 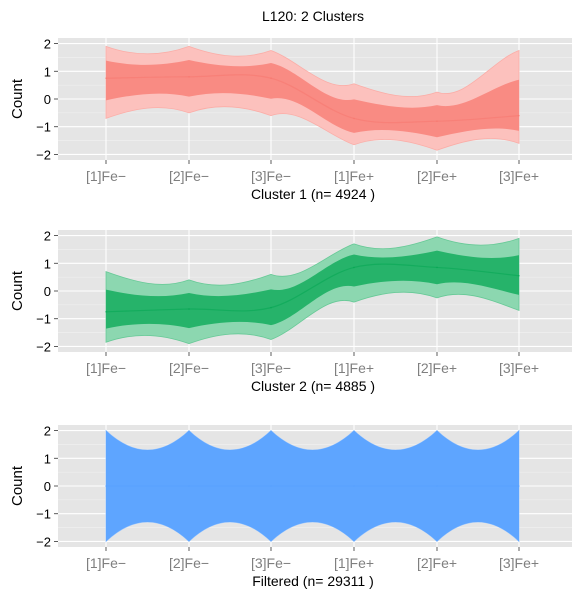 What do you see at coordinates (313, 16) in the screenshot?
I see `figure-title: L120: 2 Clusters` at bounding box center [313, 16].